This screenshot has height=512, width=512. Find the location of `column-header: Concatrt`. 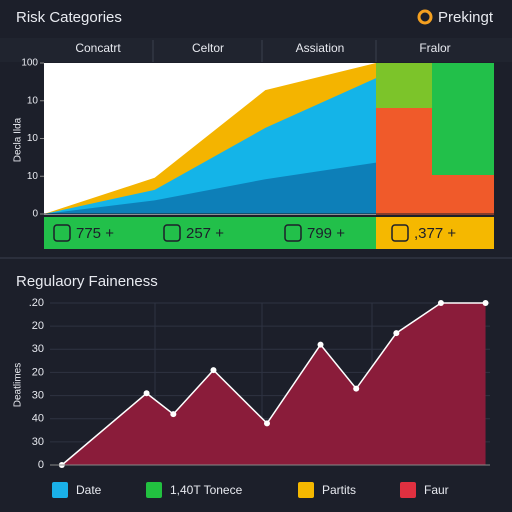

column-header: Concatrt is located at coordinates (98, 48).